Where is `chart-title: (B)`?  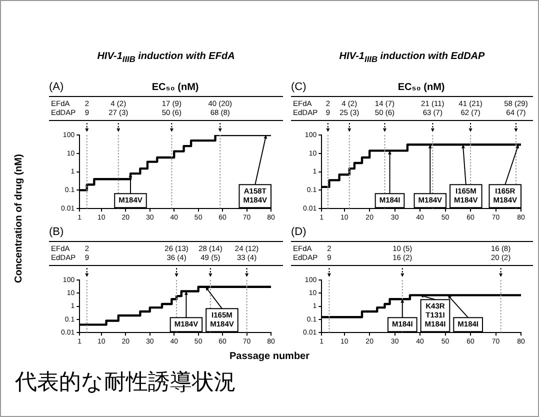 chart-title: (B) is located at coordinates (56, 232).